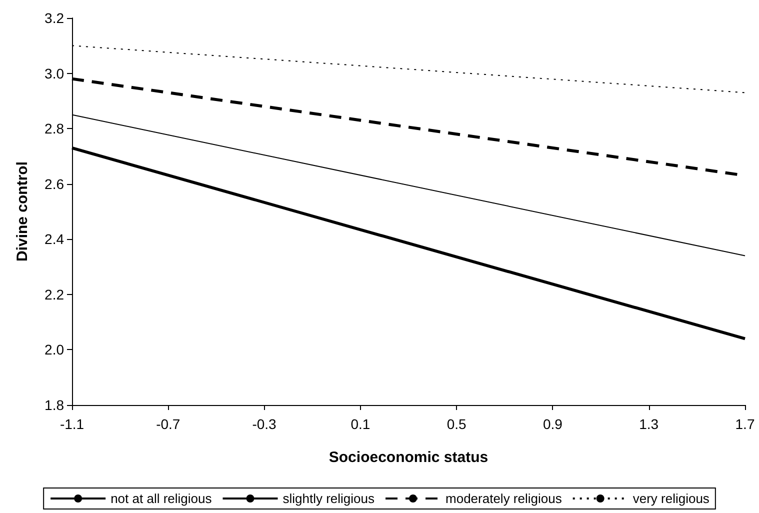 The height and width of the screenshot is (513, 759). Describe the element at coordinates (54, 239) in the screenshot. I see `y-tick-label: 2.4` at that location.